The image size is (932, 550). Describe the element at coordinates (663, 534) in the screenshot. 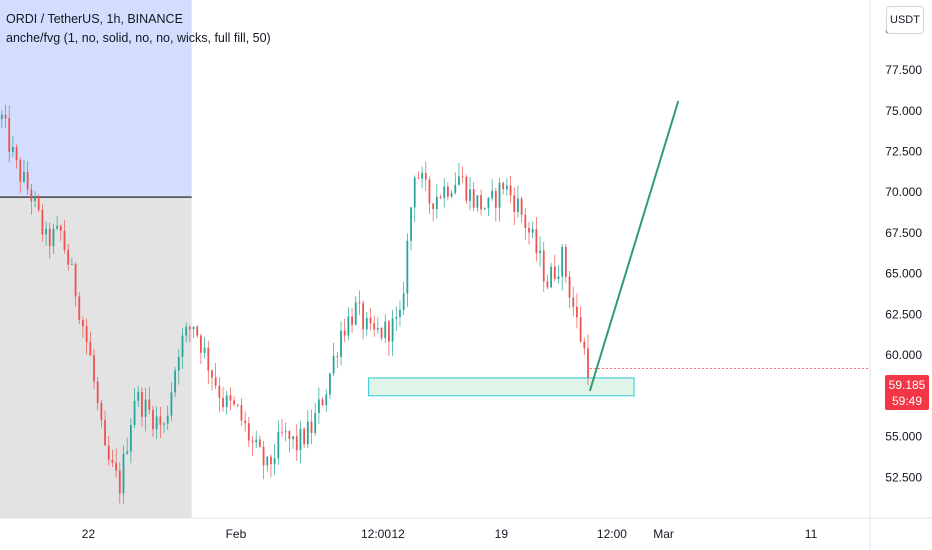

I see `time-tick-label: Mar` at that location.